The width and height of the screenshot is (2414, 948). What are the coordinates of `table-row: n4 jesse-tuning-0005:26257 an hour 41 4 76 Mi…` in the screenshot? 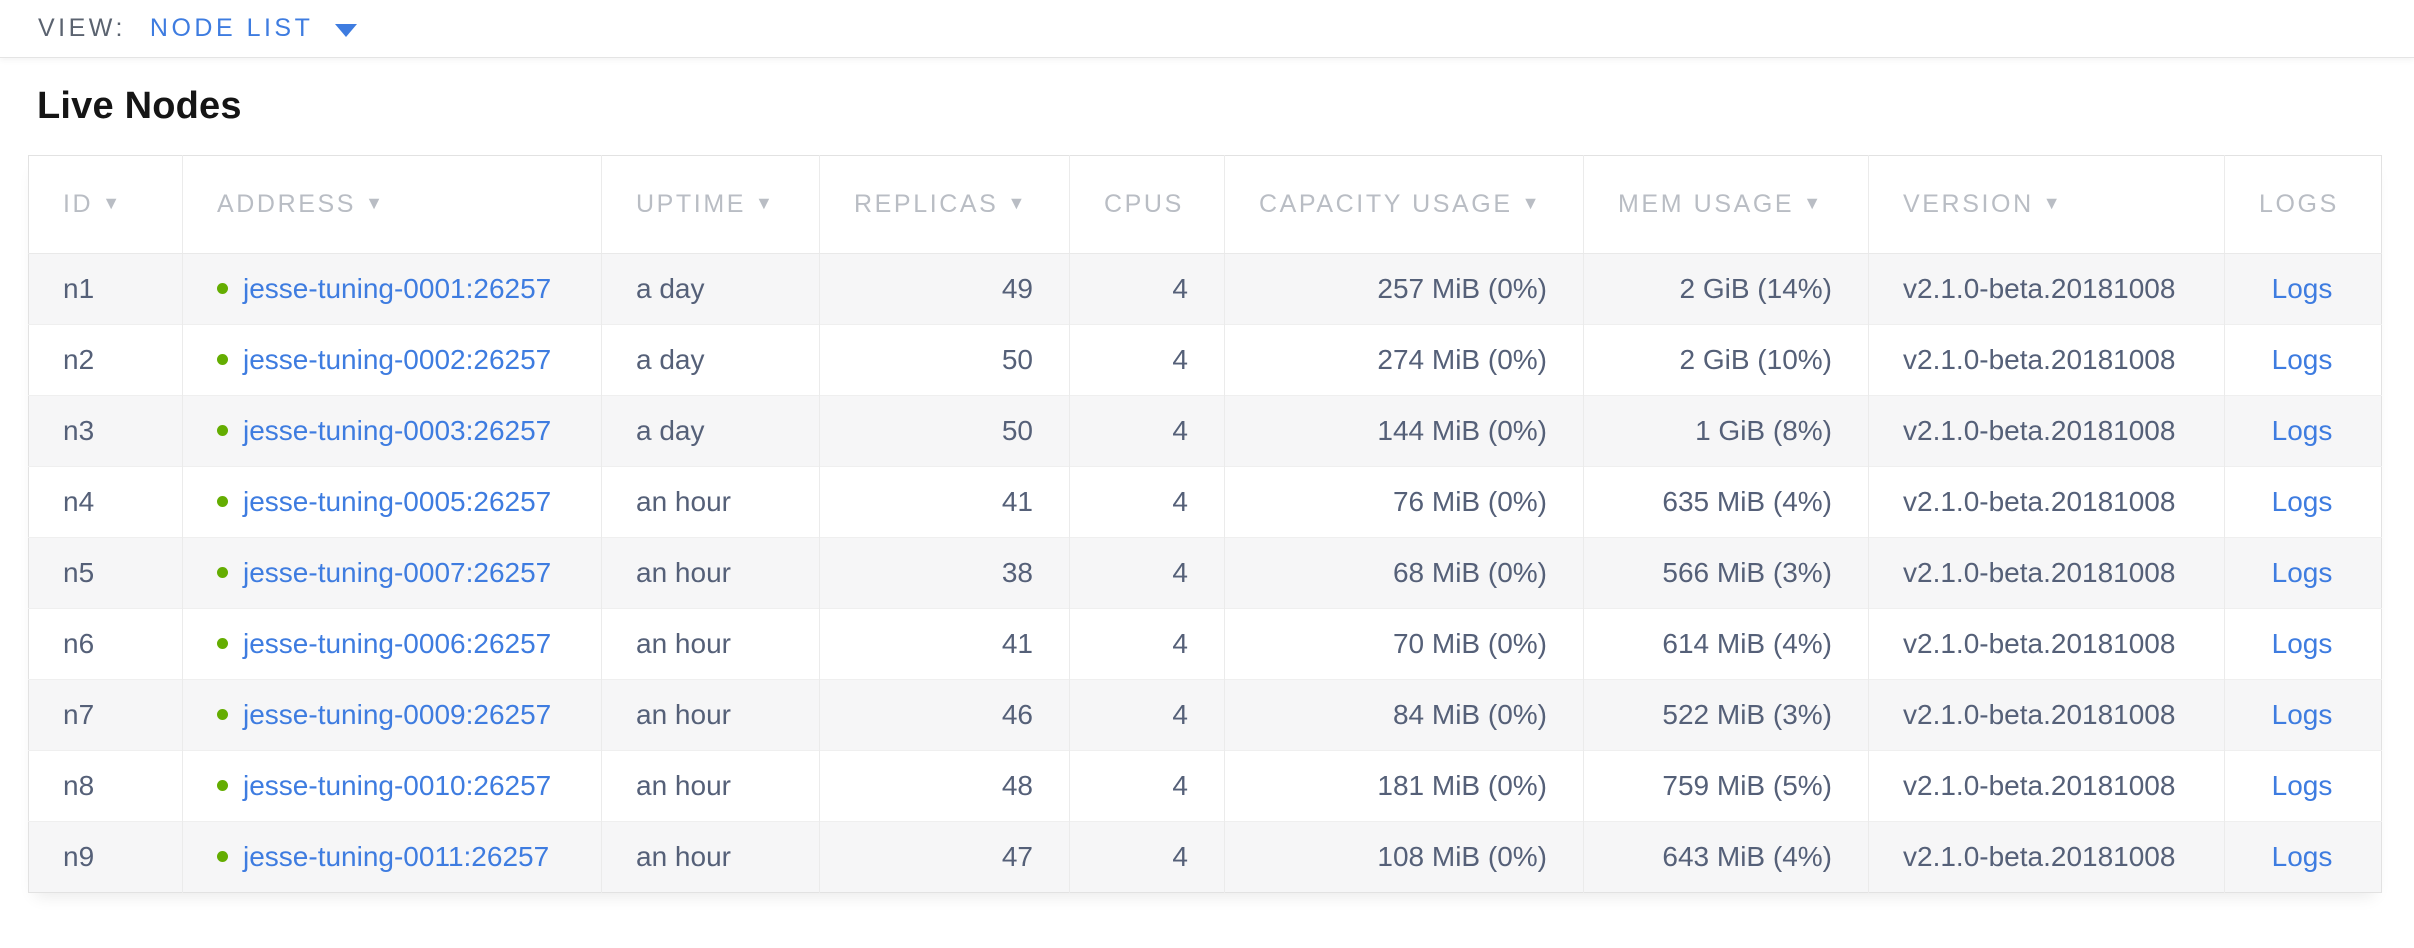 It's located at (1205, 502).